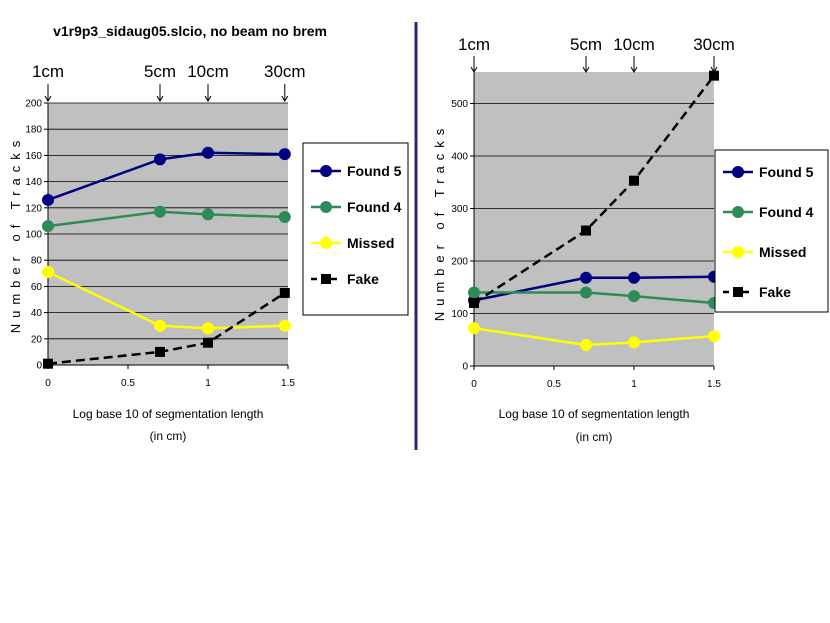  I want to click on left-y-axis-label: Number of Tracks, so click(15, 234).